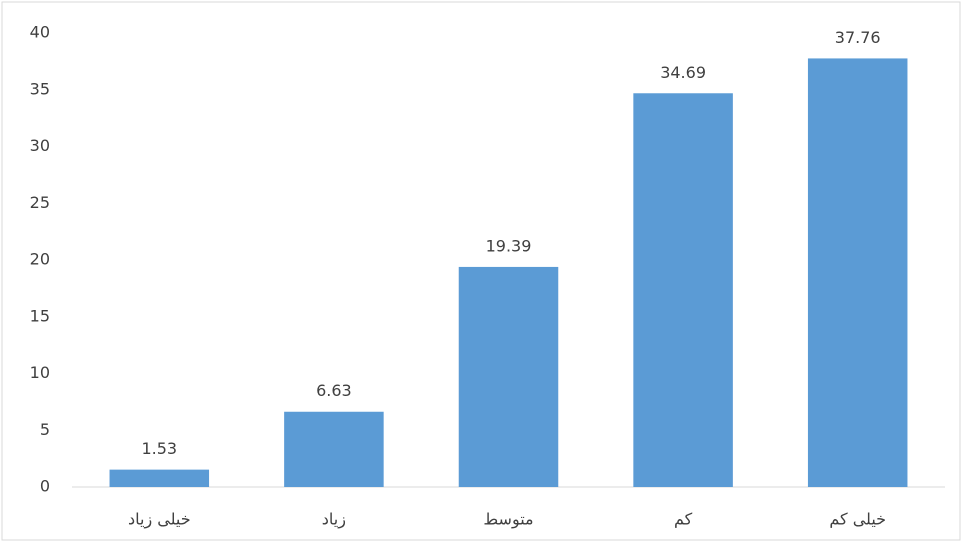 Image resolution: width=964 pixels, height=544 pixels. I want to click on y-tick-label: 30, so click(40, 145).